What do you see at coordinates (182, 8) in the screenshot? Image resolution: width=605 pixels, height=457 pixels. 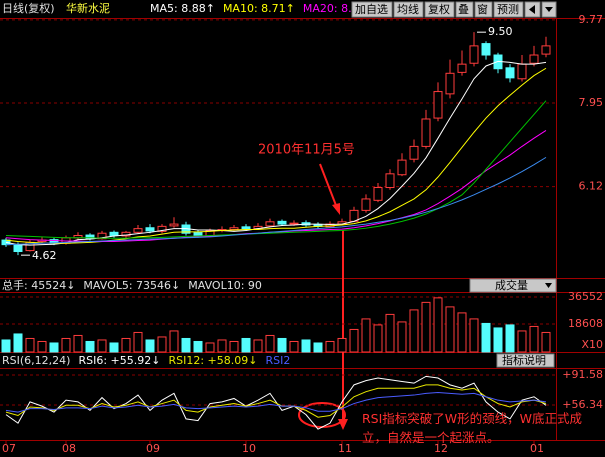 I see `legend-item: MA5: 8.88↑` at bounding box center [182, 8].